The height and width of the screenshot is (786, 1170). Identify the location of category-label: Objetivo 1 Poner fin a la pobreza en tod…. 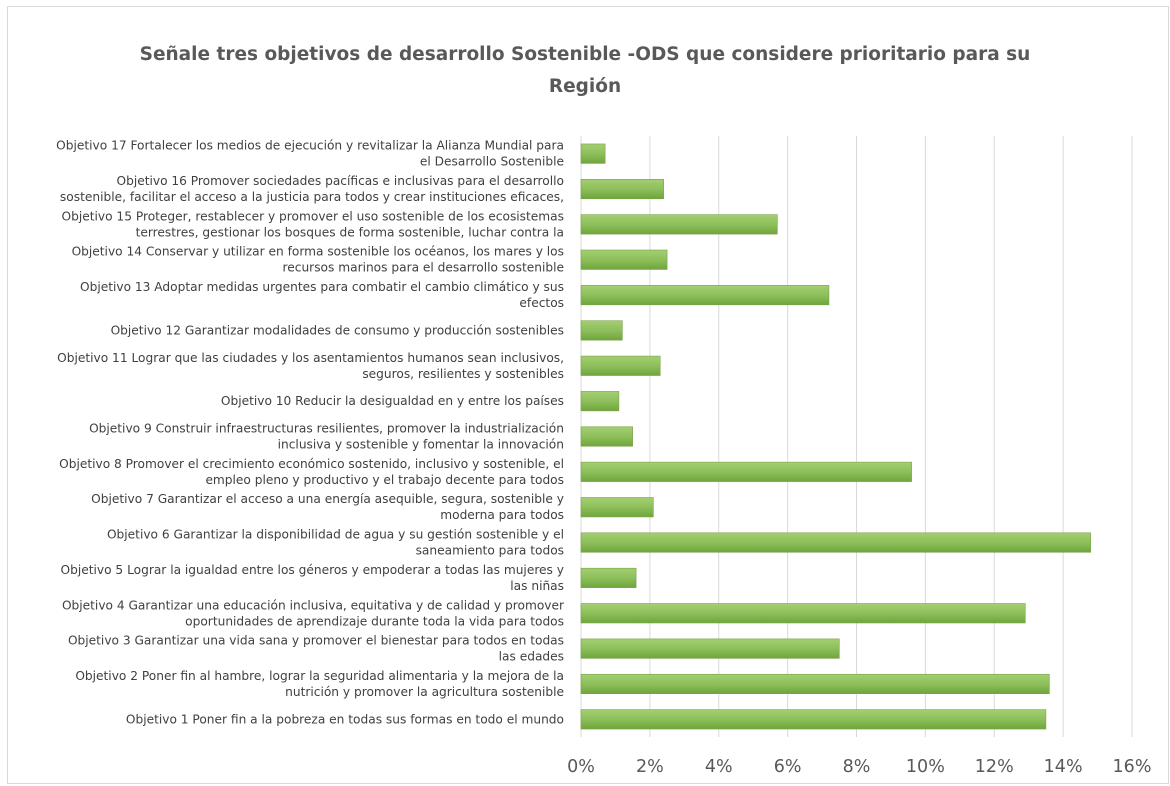
(345, 719).